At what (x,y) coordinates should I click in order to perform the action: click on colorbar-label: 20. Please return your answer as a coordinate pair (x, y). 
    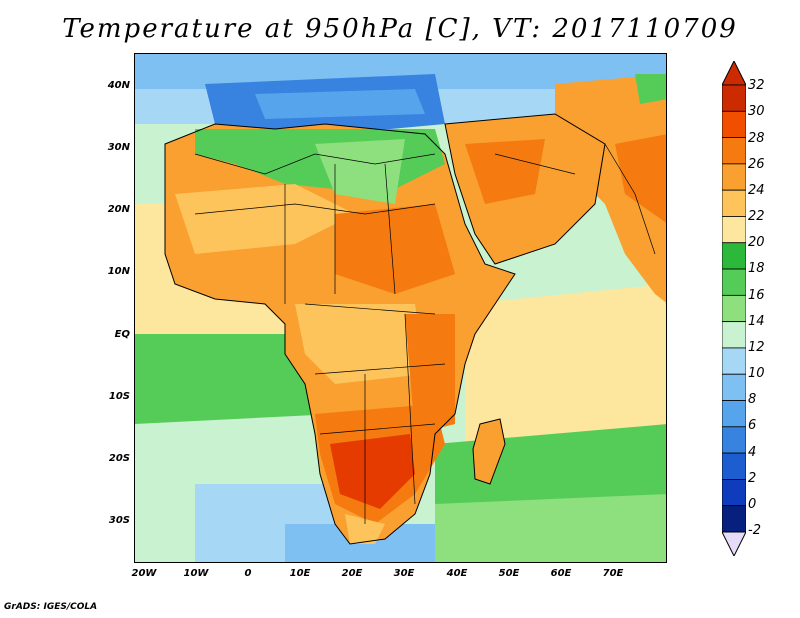
    Looking at the image, I should click on (756, 242).